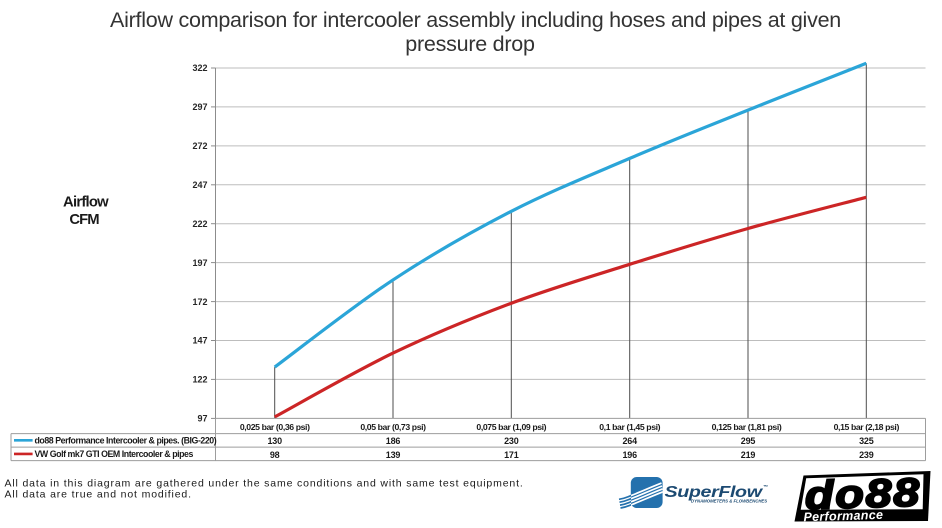 The height and width of the screenshot is (528, 942). I want to click on svg-text: 0,15 bar (2,18 psi), so click(867, 427).